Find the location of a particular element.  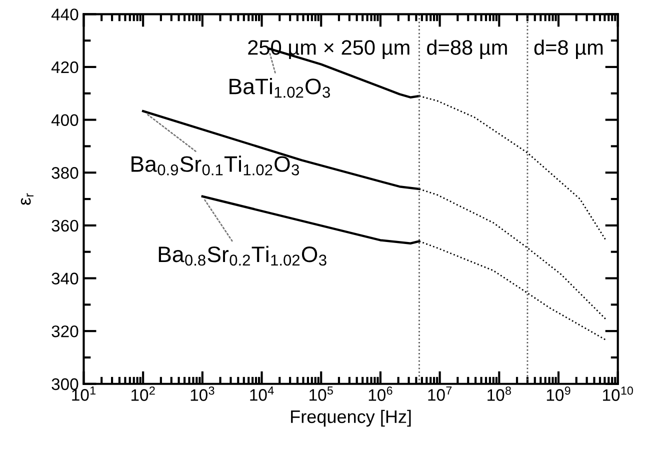

annotation: d=88 µm is located at coordinates (467, 49).